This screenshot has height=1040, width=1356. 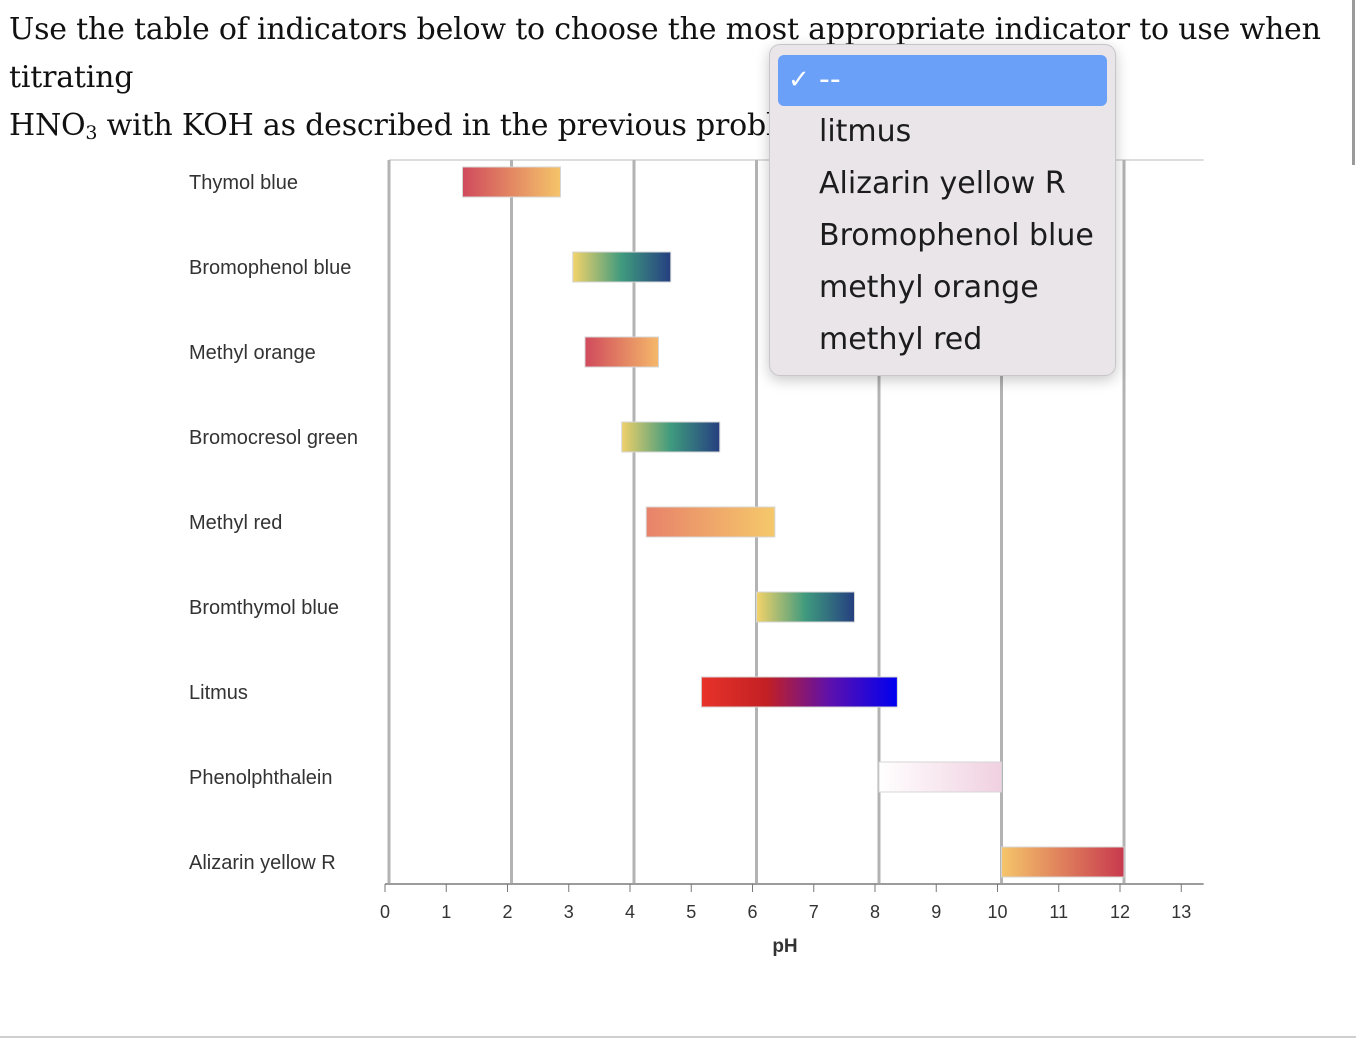 I want to click on dropdown-option-selected: ✓ --, so click(x=942, y=80).